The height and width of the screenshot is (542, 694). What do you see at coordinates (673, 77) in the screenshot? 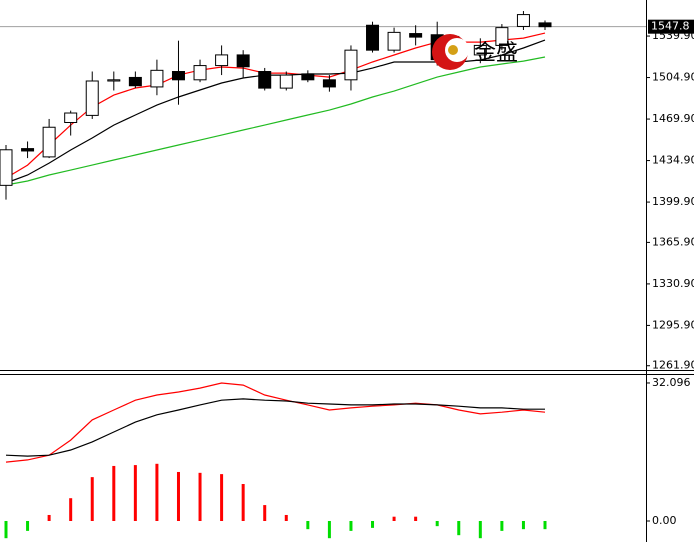
I see `y-tick-label: 1504.90` at bounding box center [673, 77].